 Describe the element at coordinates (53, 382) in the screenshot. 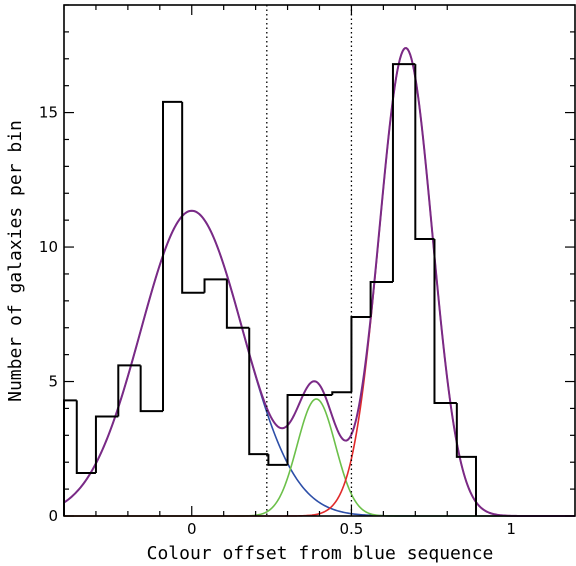

I see `y-tick-label: 5` at that location.